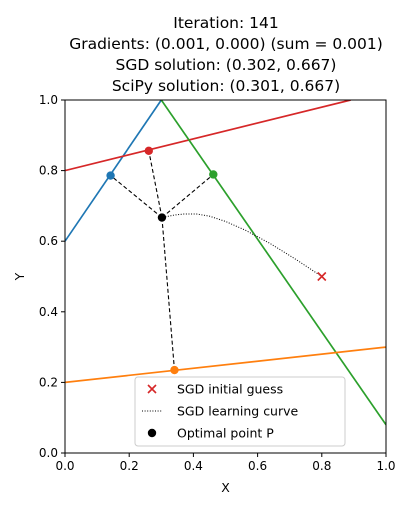 This screenshot has width=412, height=507. I want to click on y-tick-label: 0.6, so click(48, 241).